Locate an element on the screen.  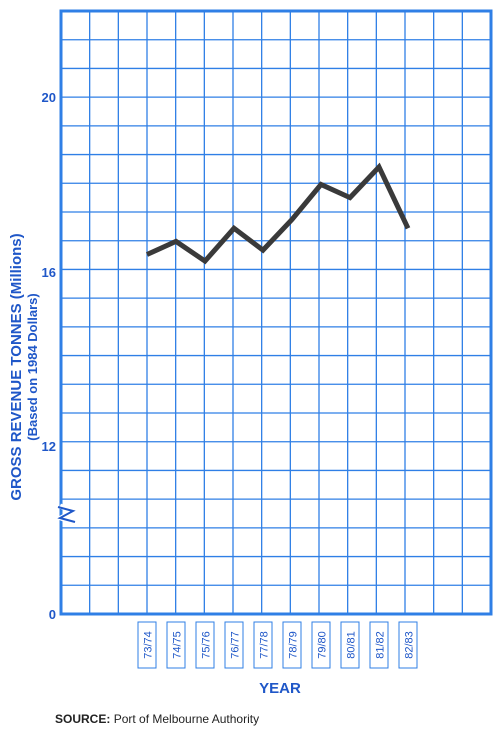
x-tick-label: 76/77 is located at coordinates (236, 645).